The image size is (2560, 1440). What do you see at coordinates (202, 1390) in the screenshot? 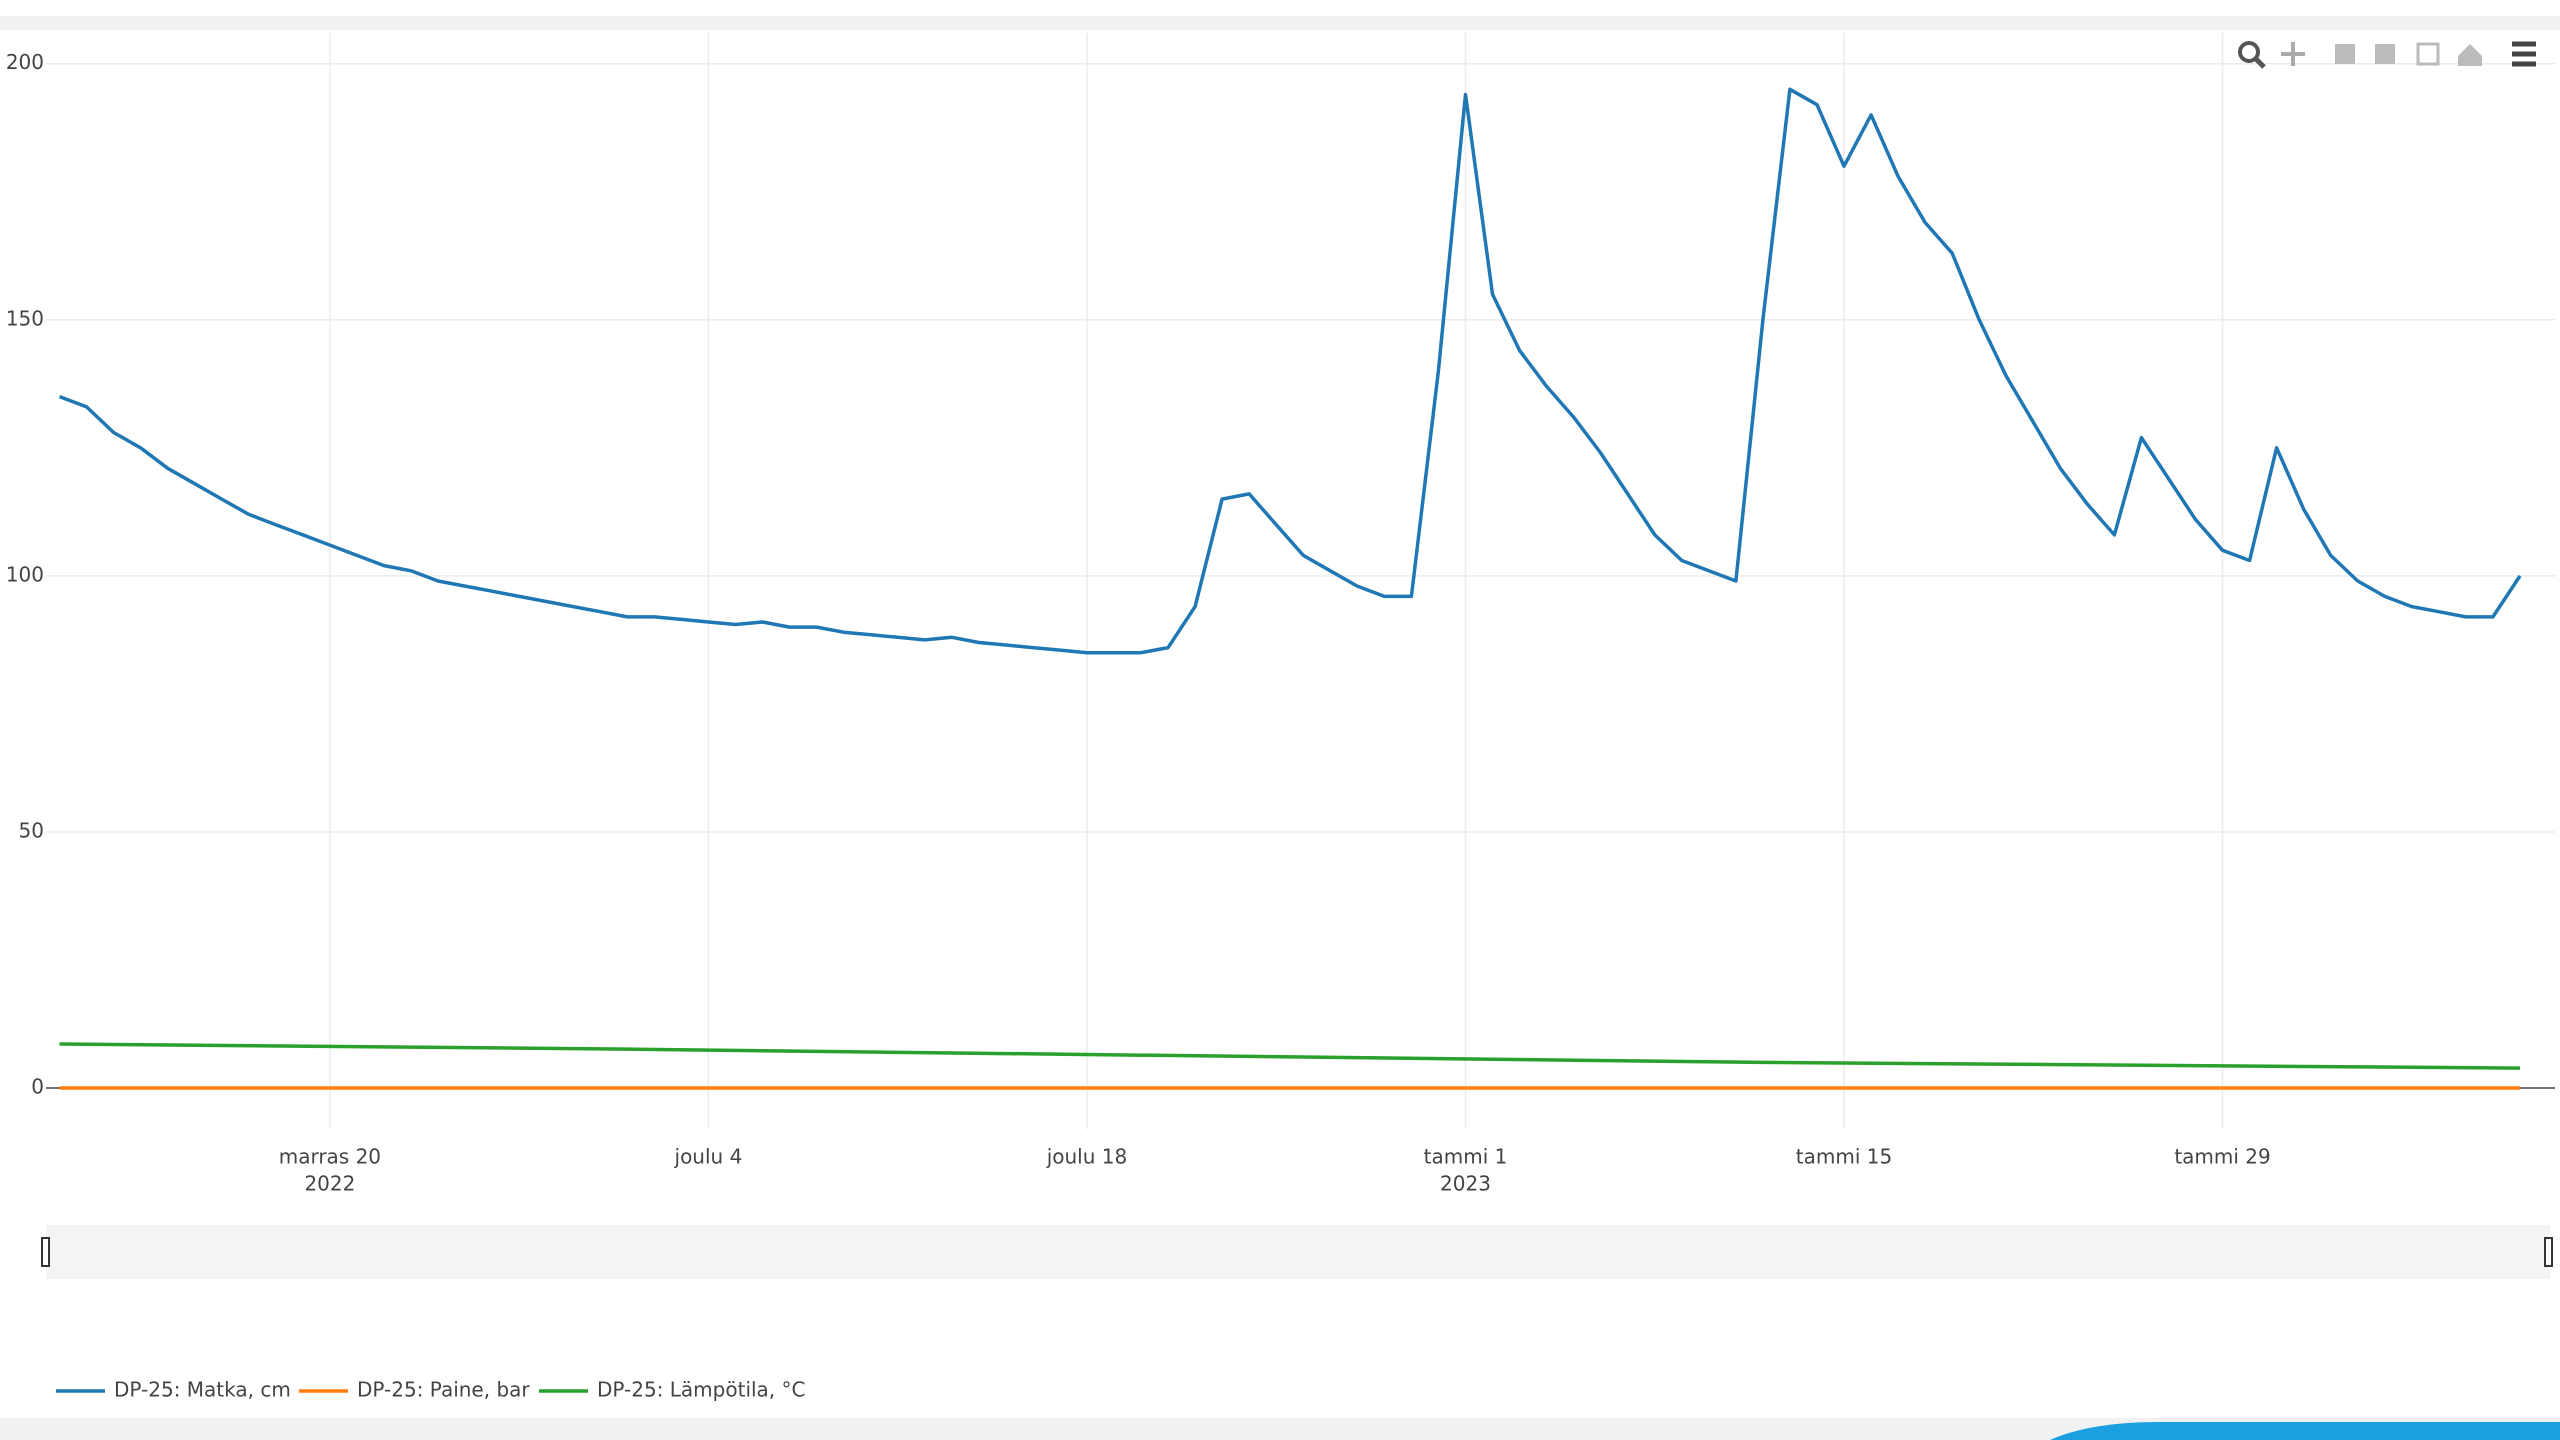
I see `legend-label: DP-25: Matka, cm` at bounding box center [202, 1390].